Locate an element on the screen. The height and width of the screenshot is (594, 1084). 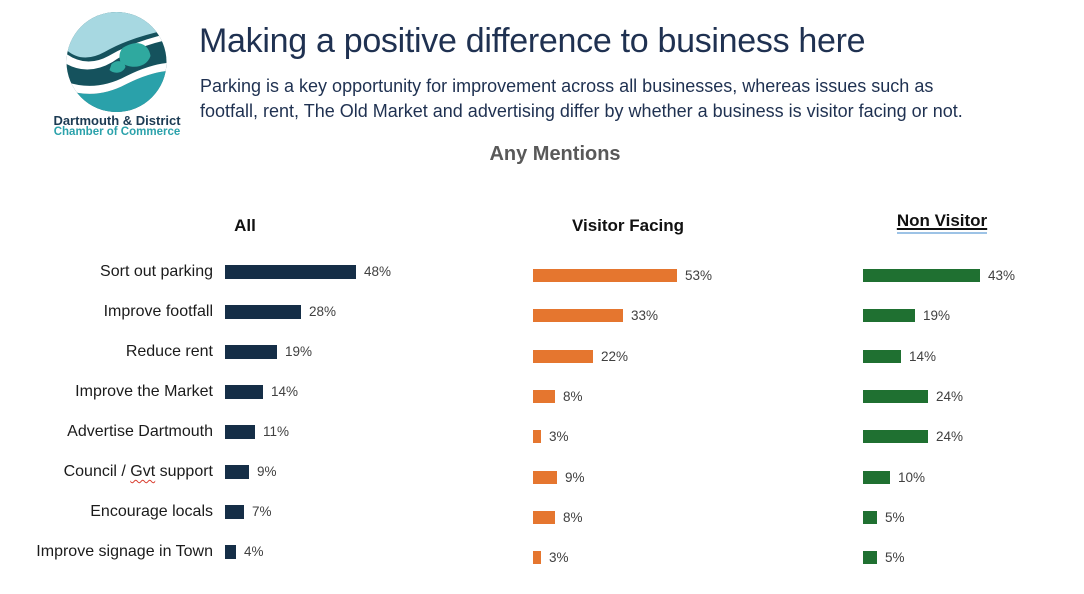
value-label-non-visitor: 14% is located at coordinates (923, 356).